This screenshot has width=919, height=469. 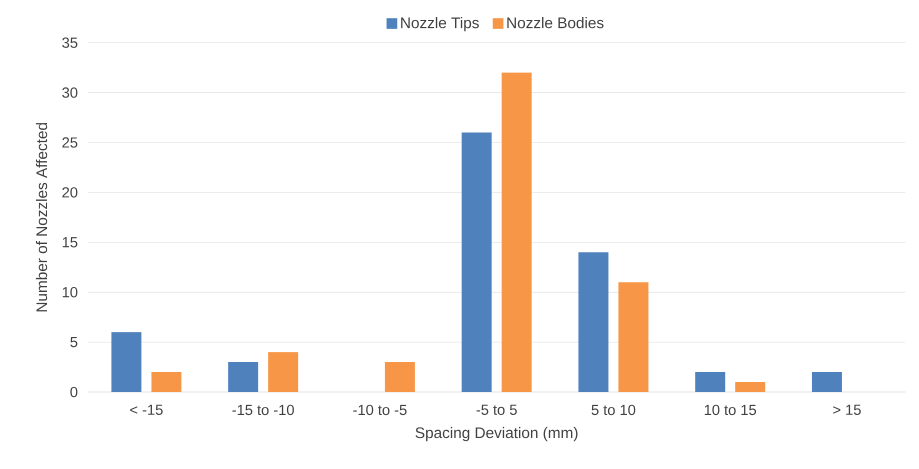 I want to click on y-tick-label: 0, so click(x=74, y=392).